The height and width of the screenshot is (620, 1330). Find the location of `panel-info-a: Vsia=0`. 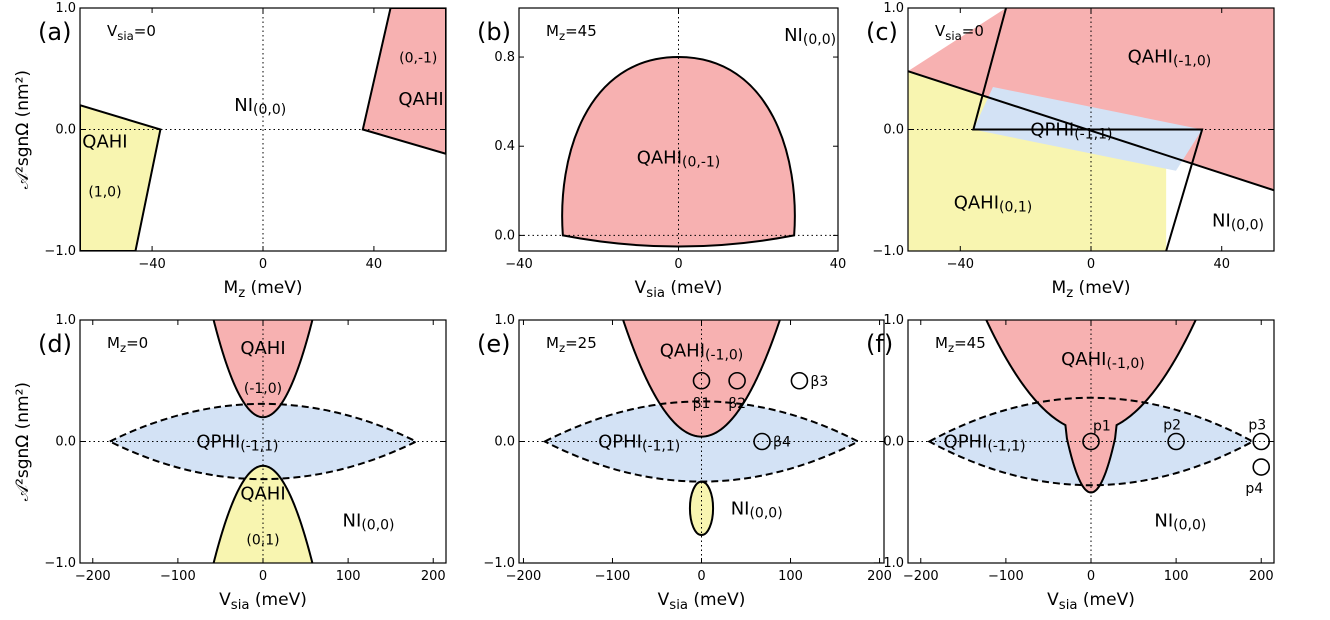

panel-info-a: Vsia=0 is located at coordinates (131, 32).